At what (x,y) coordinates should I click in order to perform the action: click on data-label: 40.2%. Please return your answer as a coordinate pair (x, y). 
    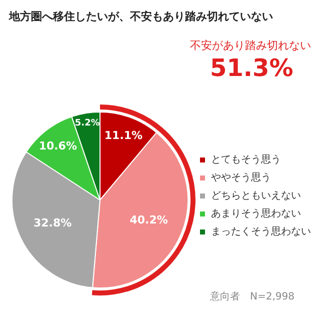
    Looking at the image, I should click on (149, 220).